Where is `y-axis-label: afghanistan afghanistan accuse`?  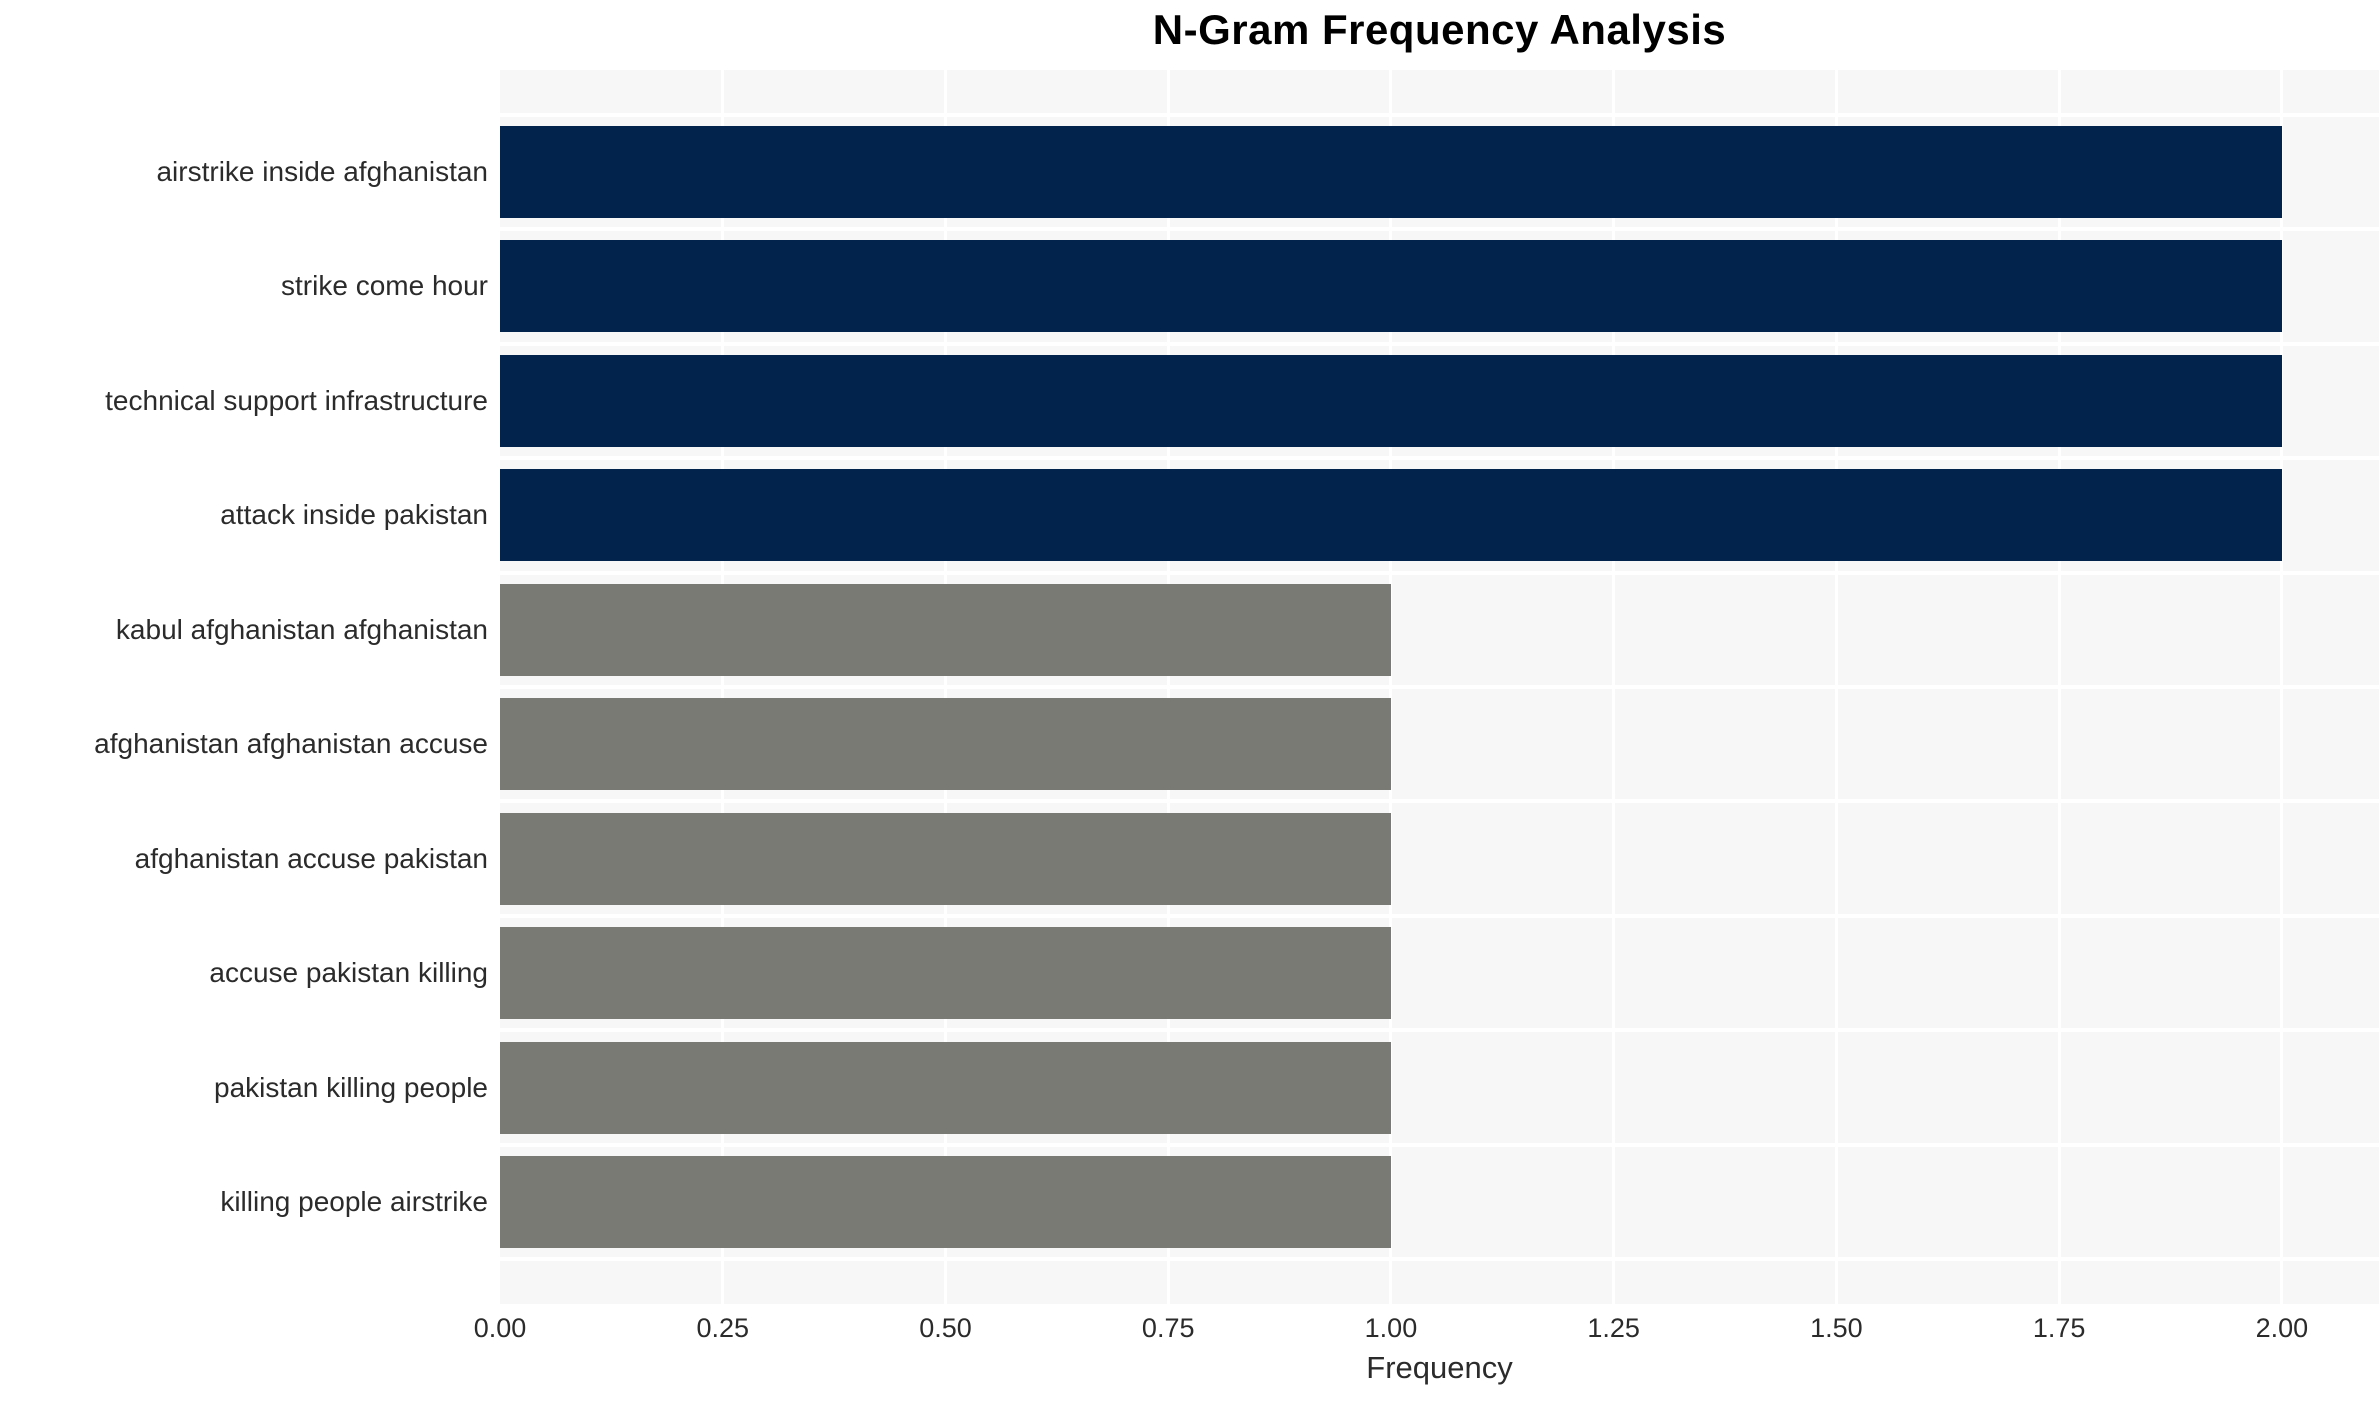 y-axis-label: afghanistan afghanistan accuse is located at coordinates (291, 744).